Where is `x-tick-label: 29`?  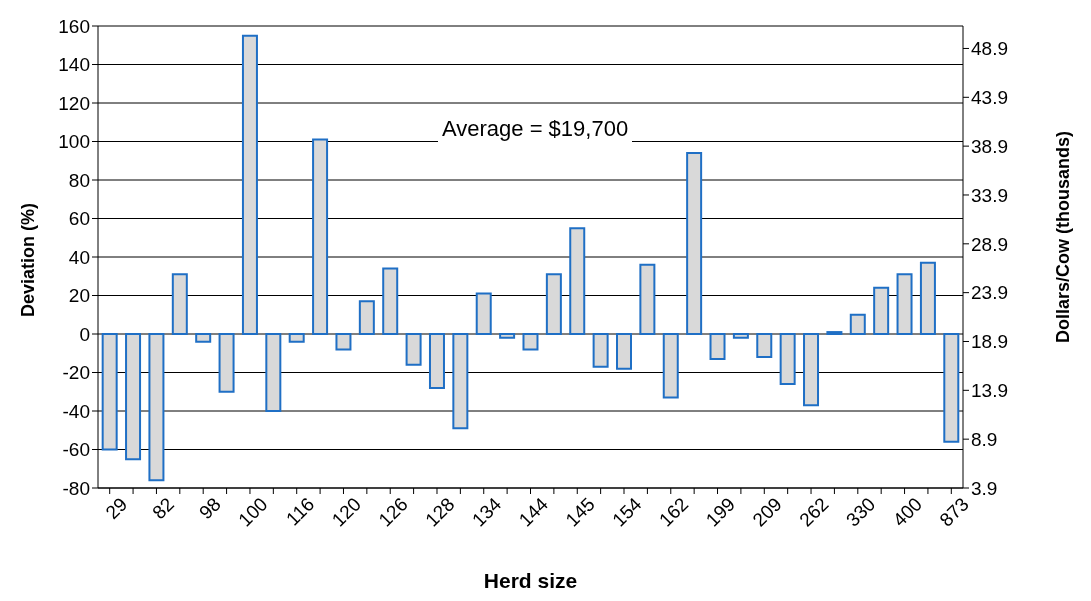 x-tick-label: 29 is located at coordinates (116, 508).